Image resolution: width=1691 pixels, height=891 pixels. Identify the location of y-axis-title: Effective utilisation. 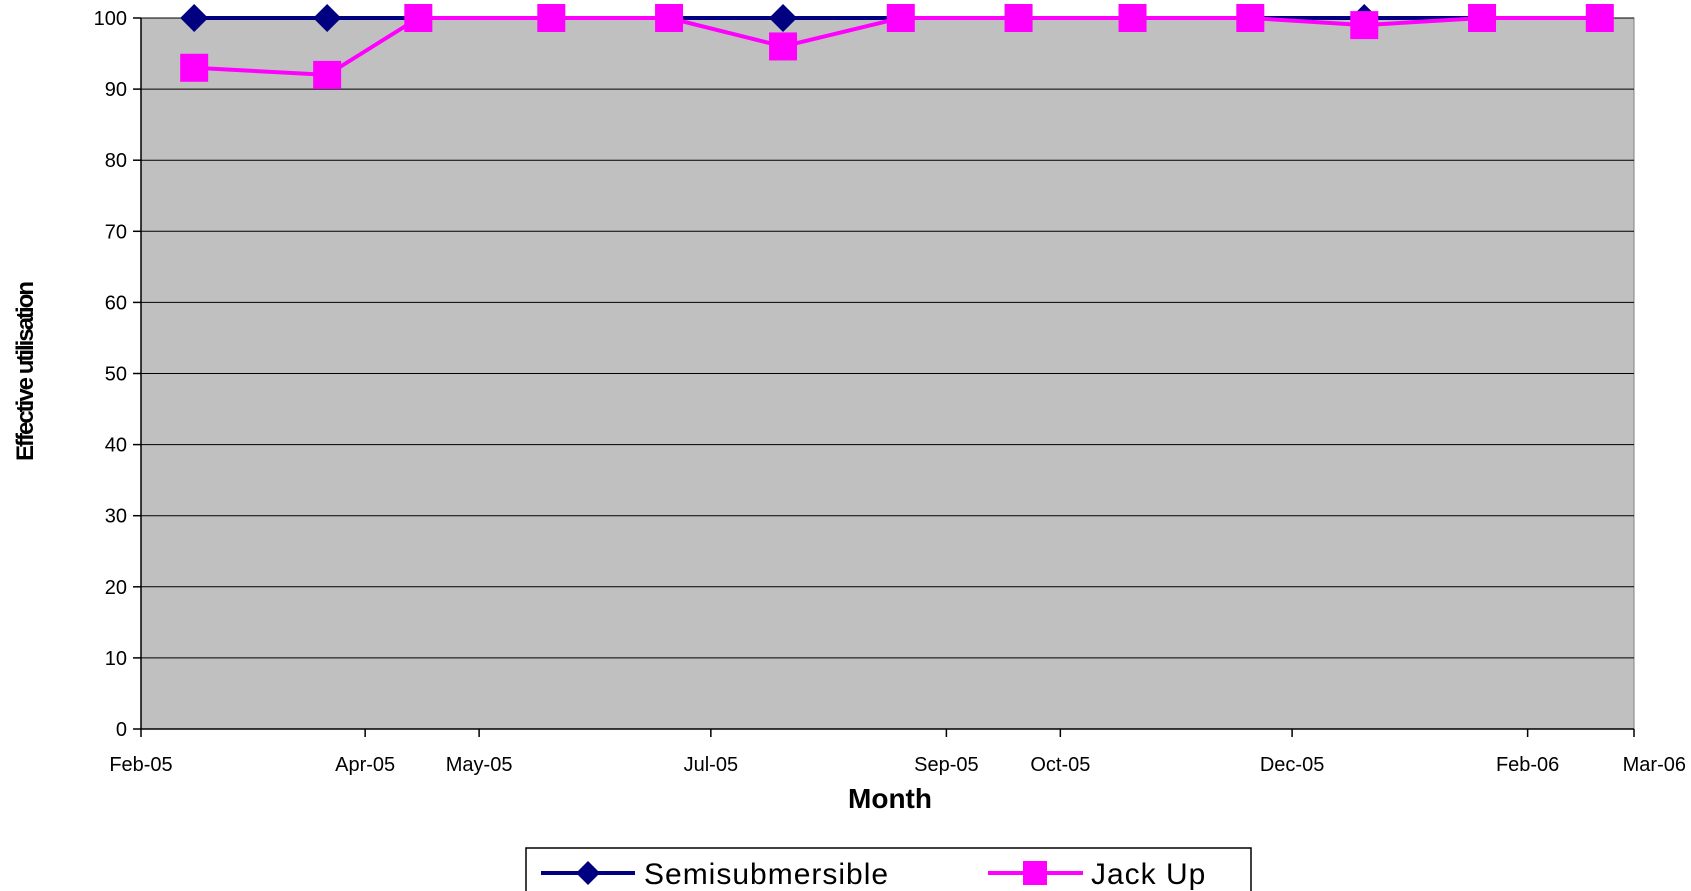
(25, 371).